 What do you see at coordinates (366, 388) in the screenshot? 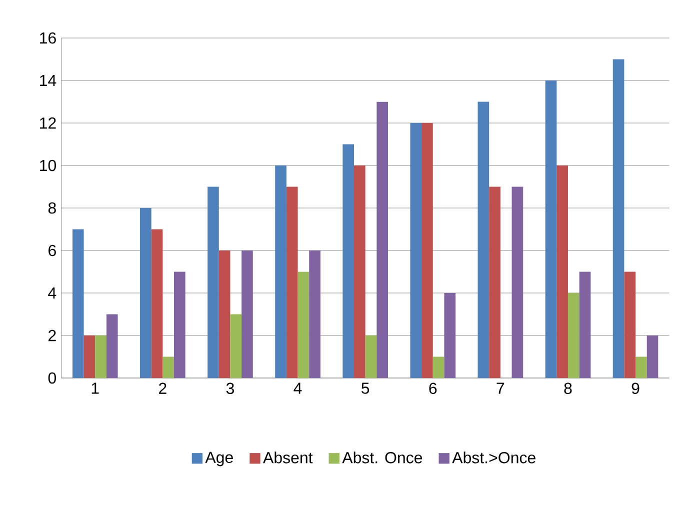
I see `x-tick-label: 5` at bounding box center [366, 388].